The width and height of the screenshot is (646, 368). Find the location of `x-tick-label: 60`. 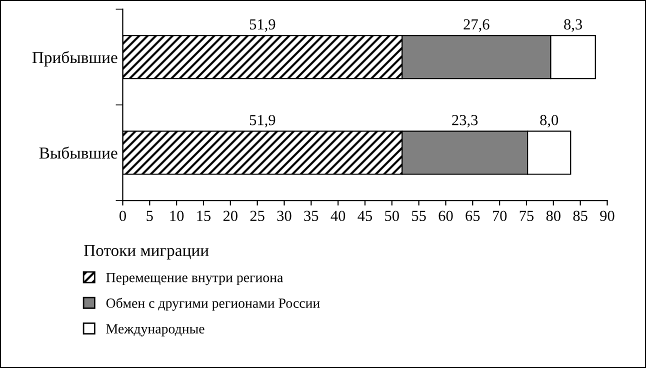

x-tick-label: 60 is located at coordinates (445, 216).